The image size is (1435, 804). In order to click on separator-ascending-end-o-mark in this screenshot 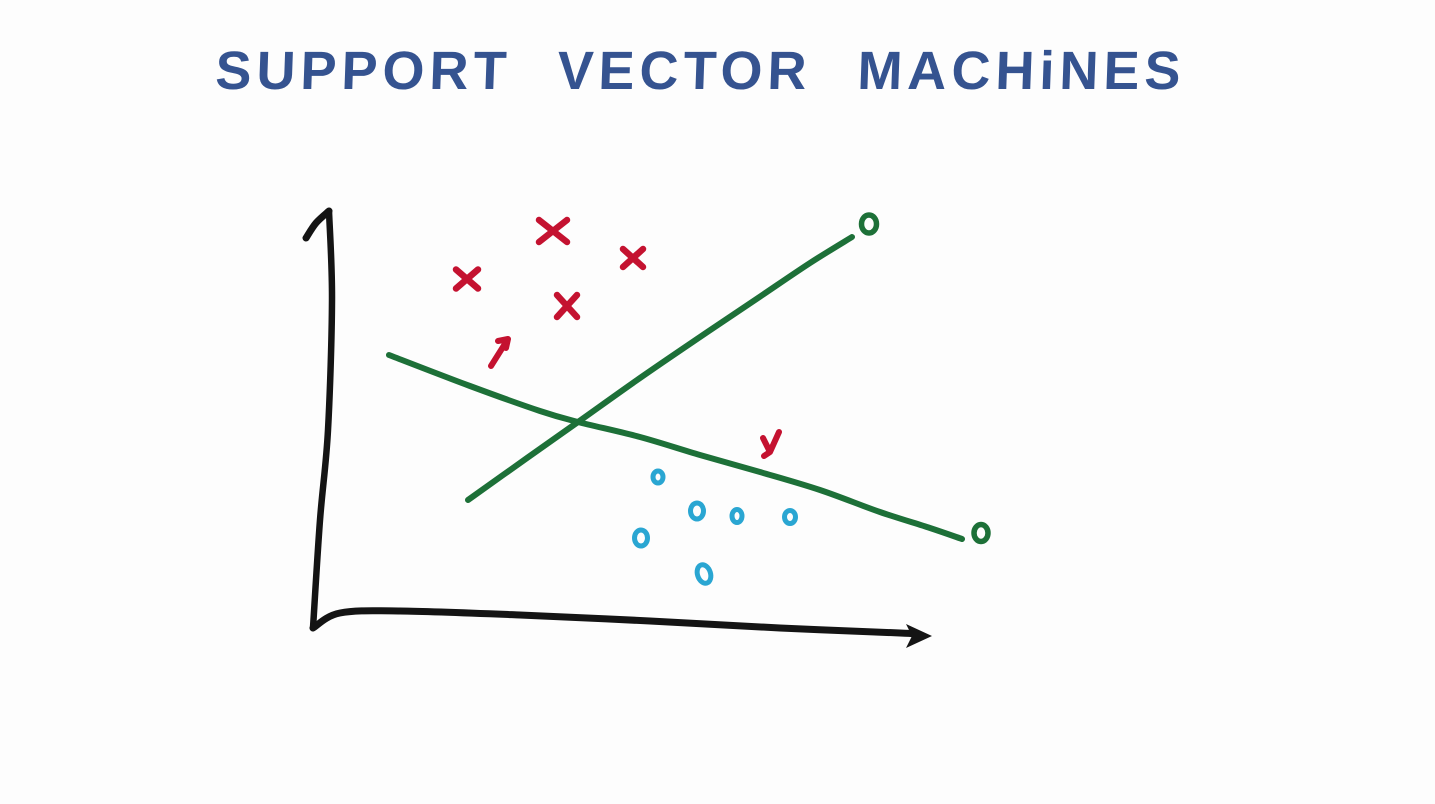, I will do `click(869, 224)`.